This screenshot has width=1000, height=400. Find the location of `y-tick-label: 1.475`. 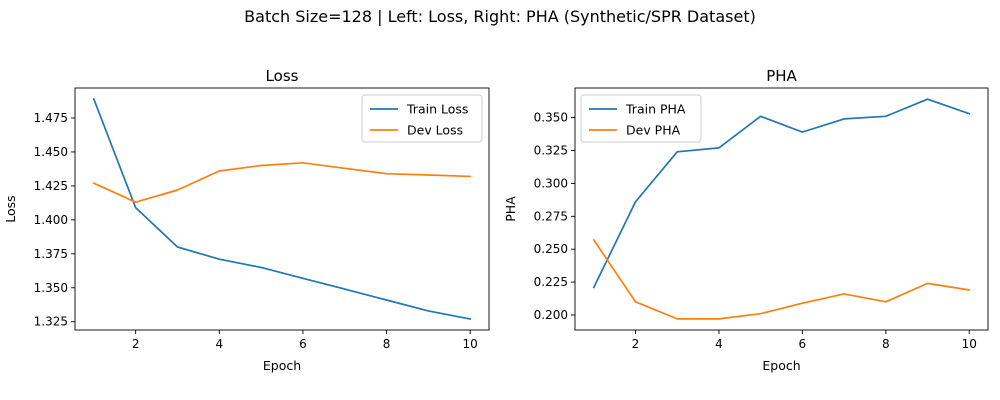

y-tick-label: 1.475 is located at coordinates (51, 118).